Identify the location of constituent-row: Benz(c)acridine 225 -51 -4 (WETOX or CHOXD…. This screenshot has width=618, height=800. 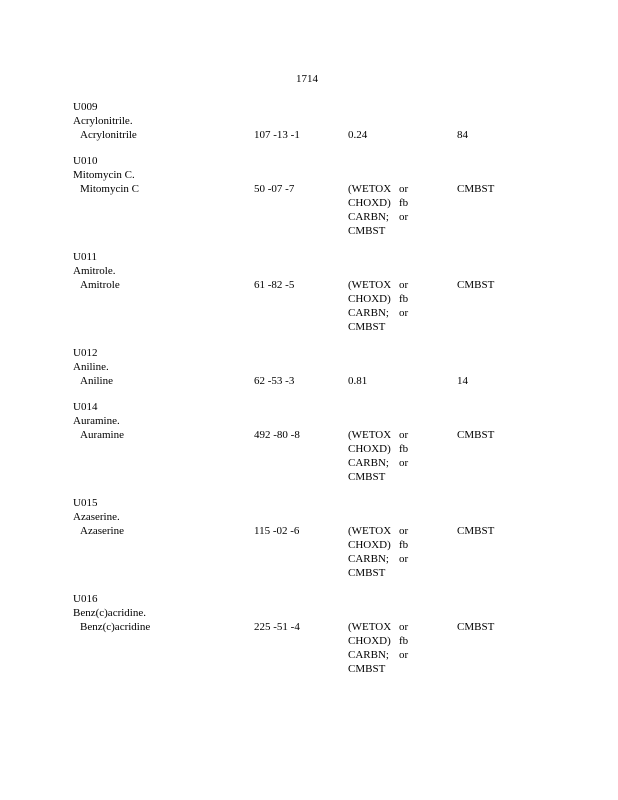
(333, 648).